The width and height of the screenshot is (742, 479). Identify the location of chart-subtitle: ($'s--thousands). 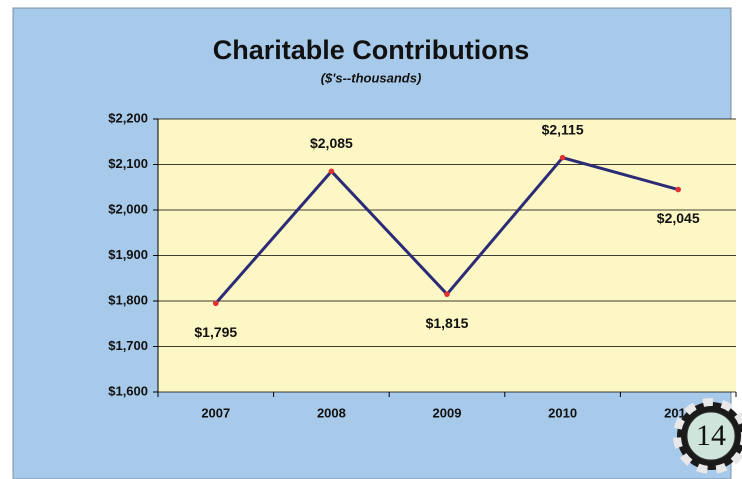
(371, 77).